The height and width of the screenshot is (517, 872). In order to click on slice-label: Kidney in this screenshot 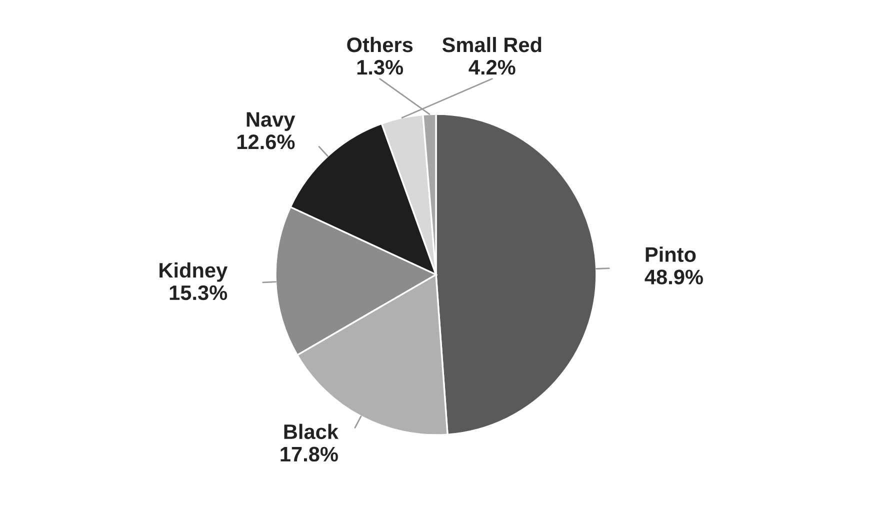, I will do `click(194, 272)`.